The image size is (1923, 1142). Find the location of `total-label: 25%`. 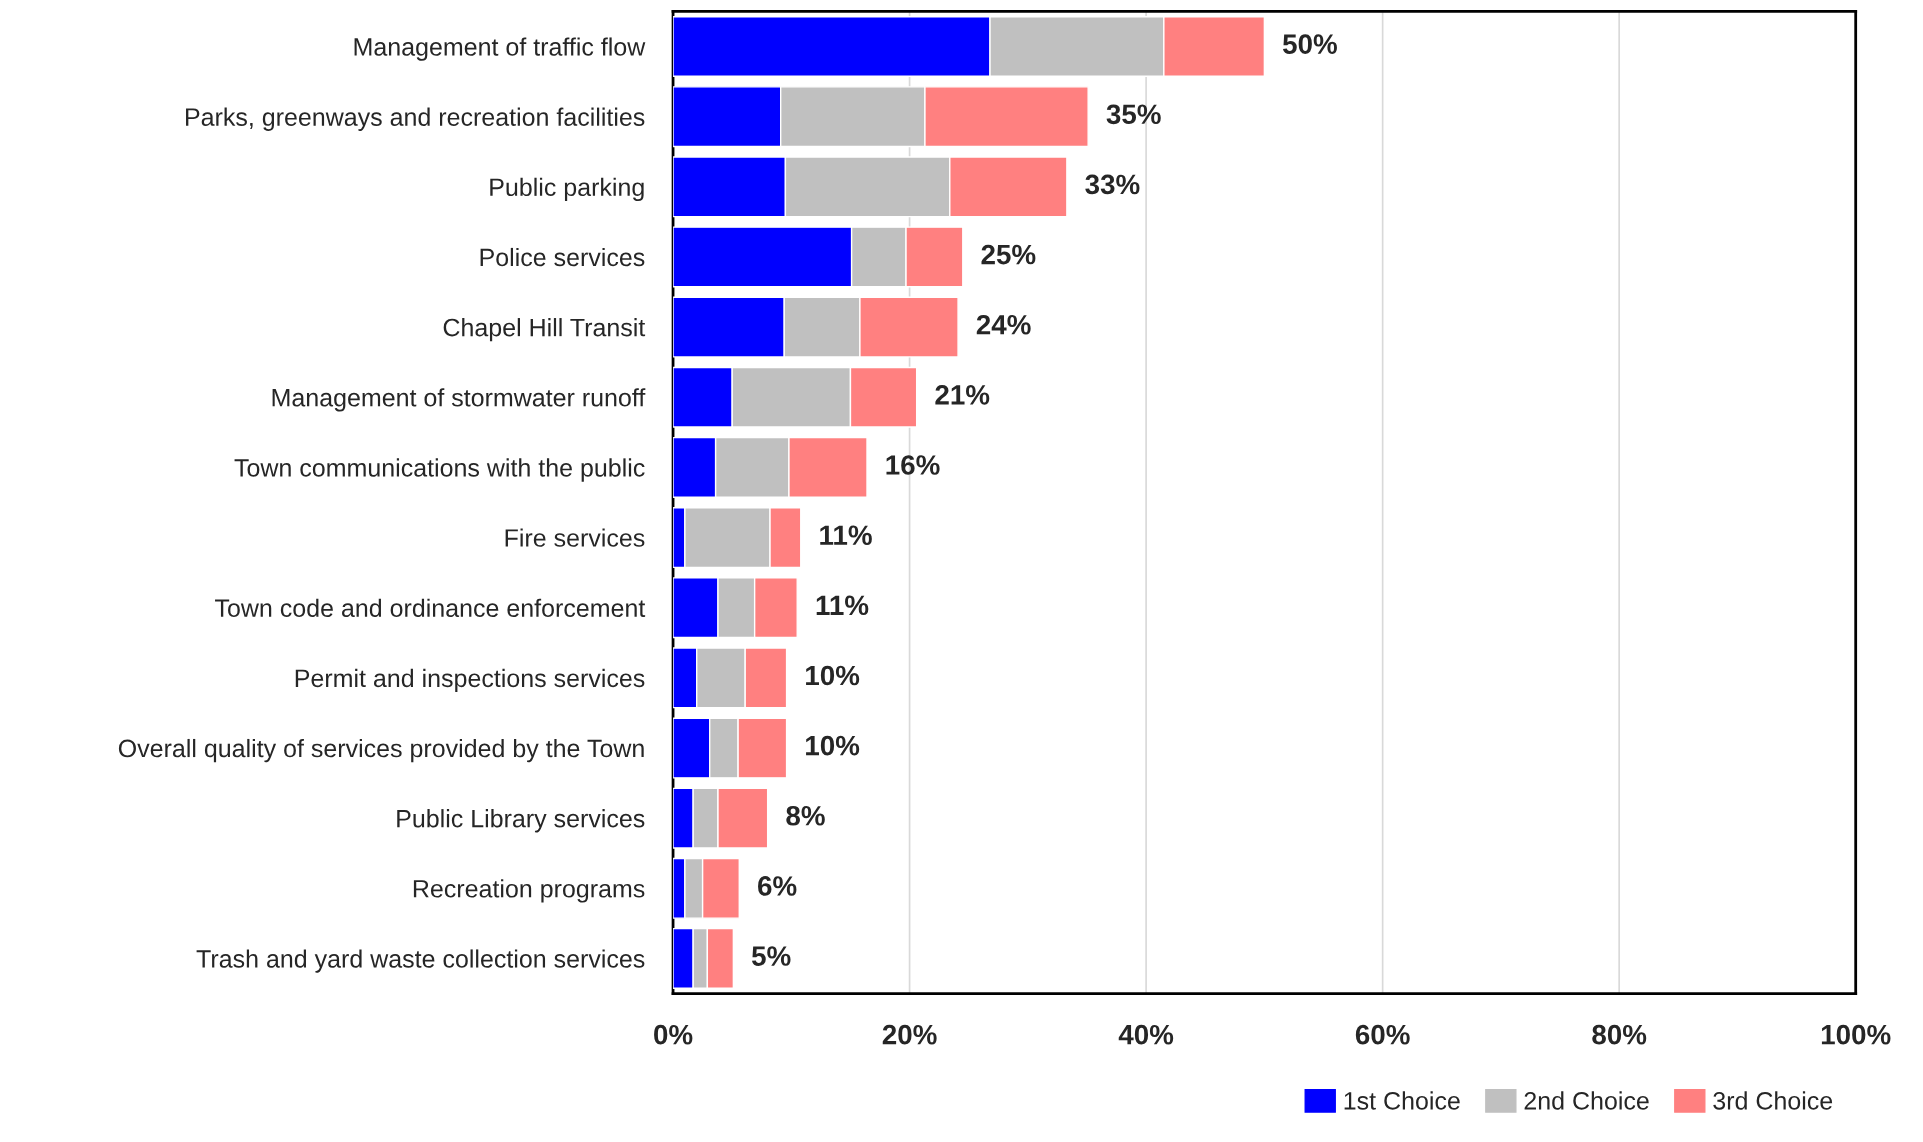

total-label: 25% is located at coordinates (1008, 254).